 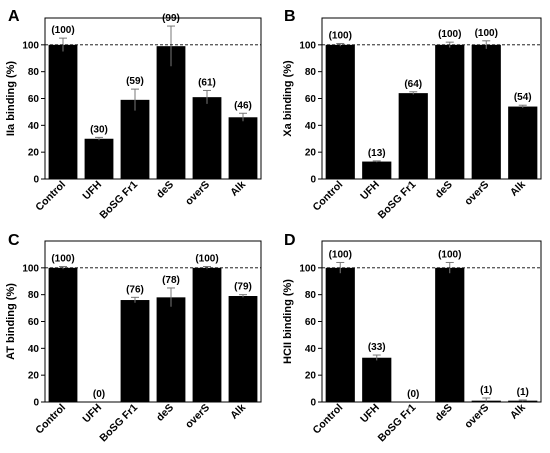 I want to click on data-label: (59), so click(x=135, y=81).